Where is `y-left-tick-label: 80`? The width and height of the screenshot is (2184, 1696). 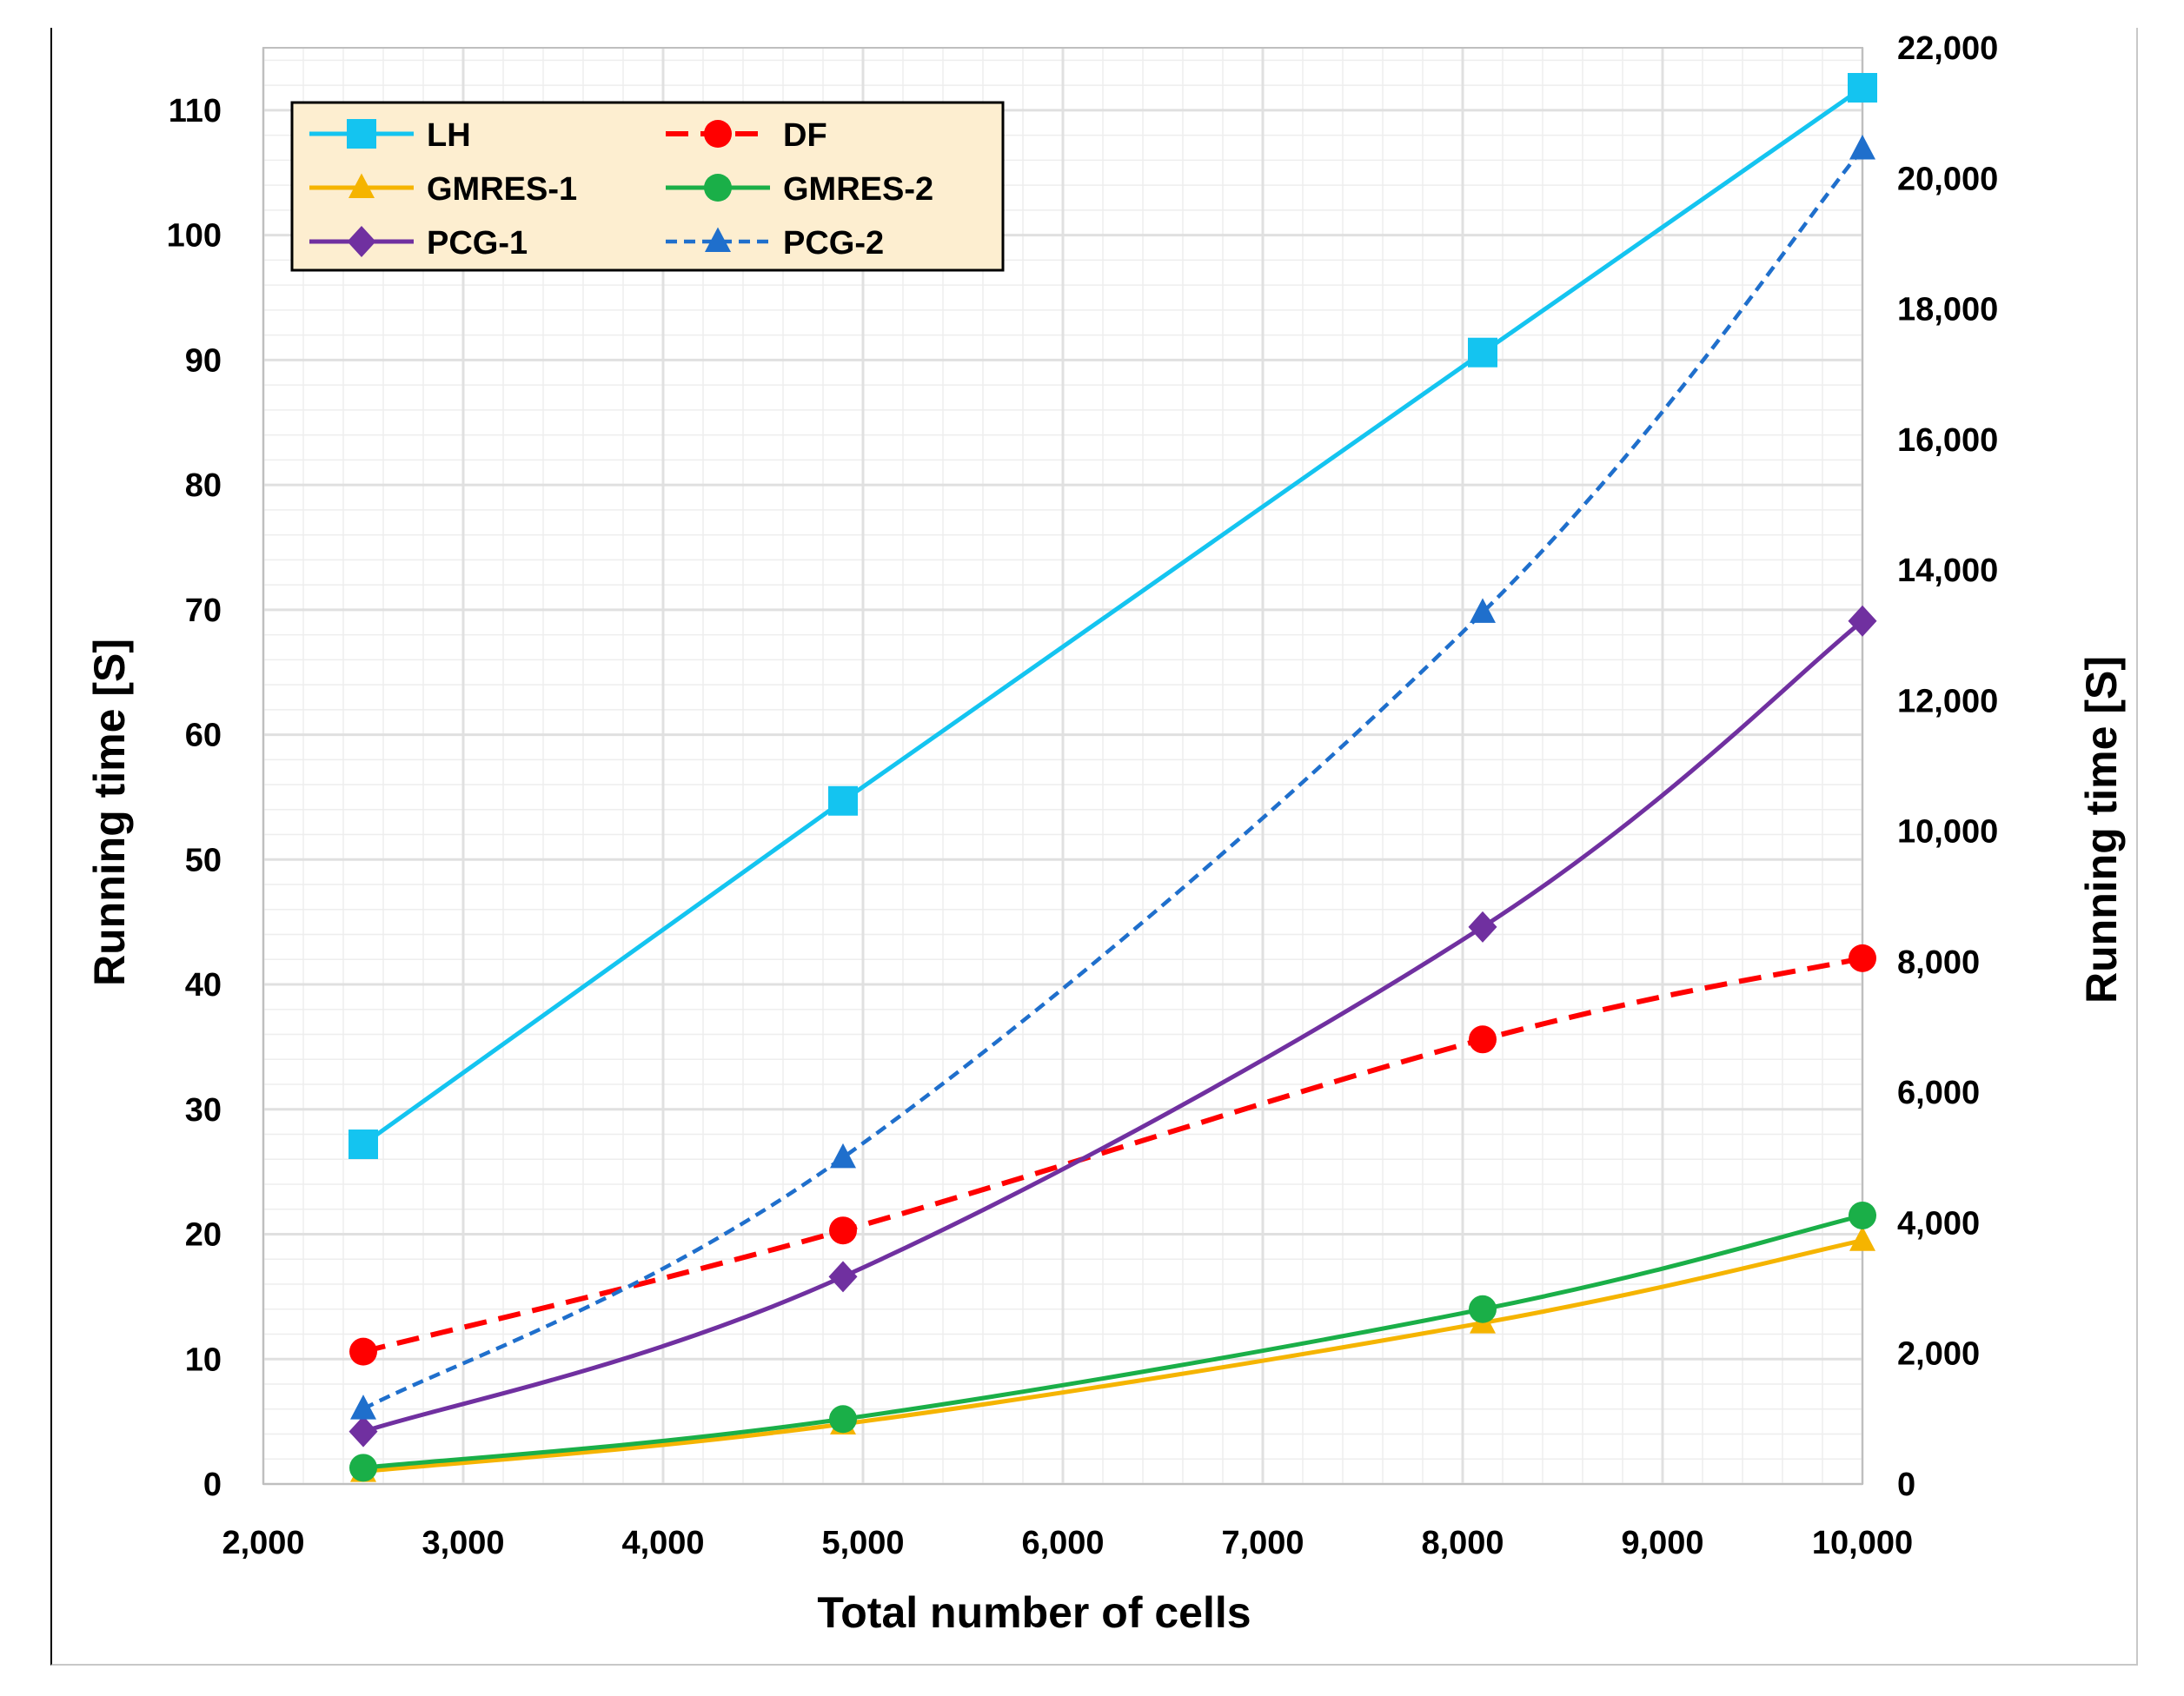
y-left-tick-label: 80 is located at coordinates (203, 485).